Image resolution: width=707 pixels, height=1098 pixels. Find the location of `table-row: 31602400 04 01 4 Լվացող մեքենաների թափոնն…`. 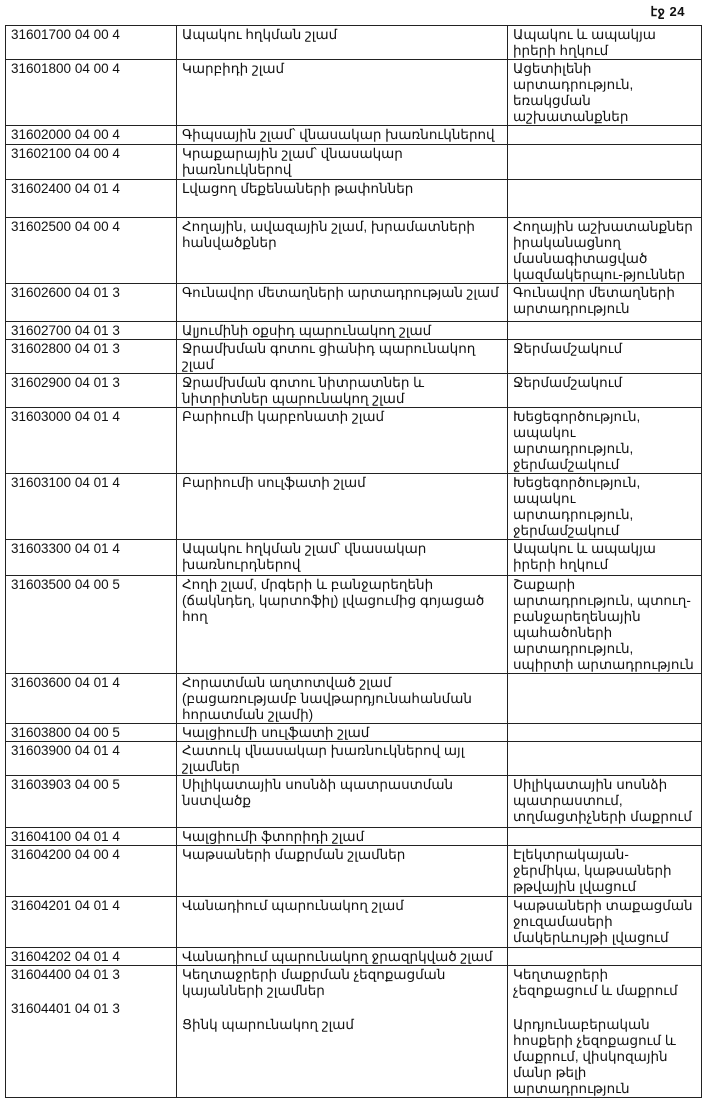

table-row: 31602400 04 01 4 Լվացող մեքենաների թափոնն… is located at coordinates (353, 198).